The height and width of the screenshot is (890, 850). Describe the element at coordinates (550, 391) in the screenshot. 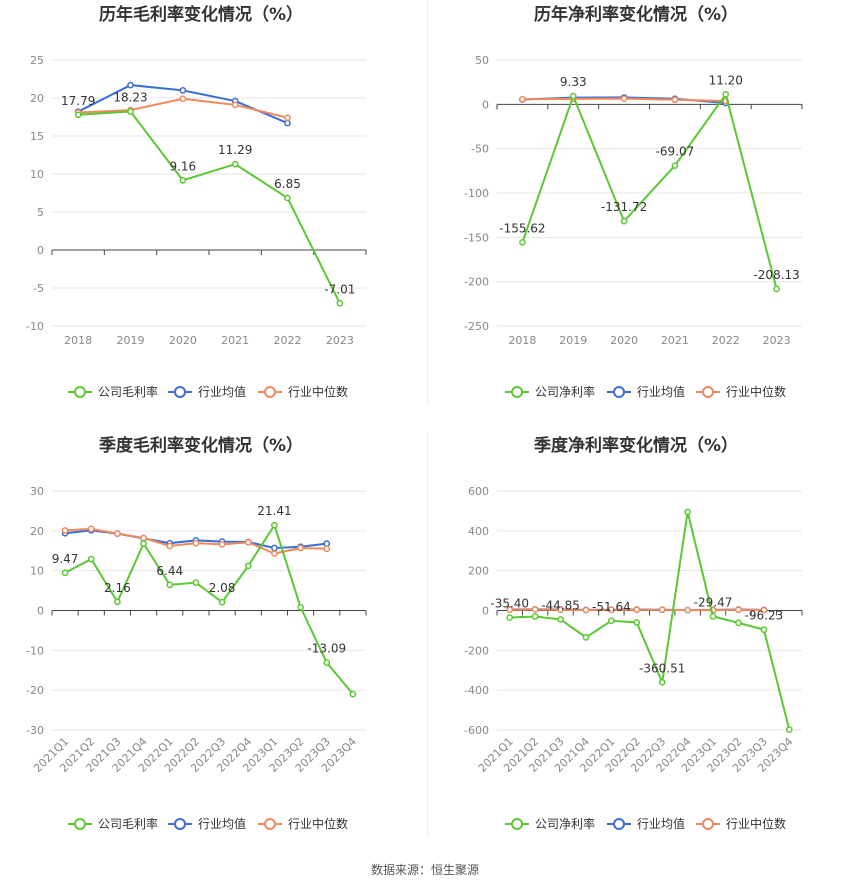

I see `legend-item: 公司净利率` at that location.